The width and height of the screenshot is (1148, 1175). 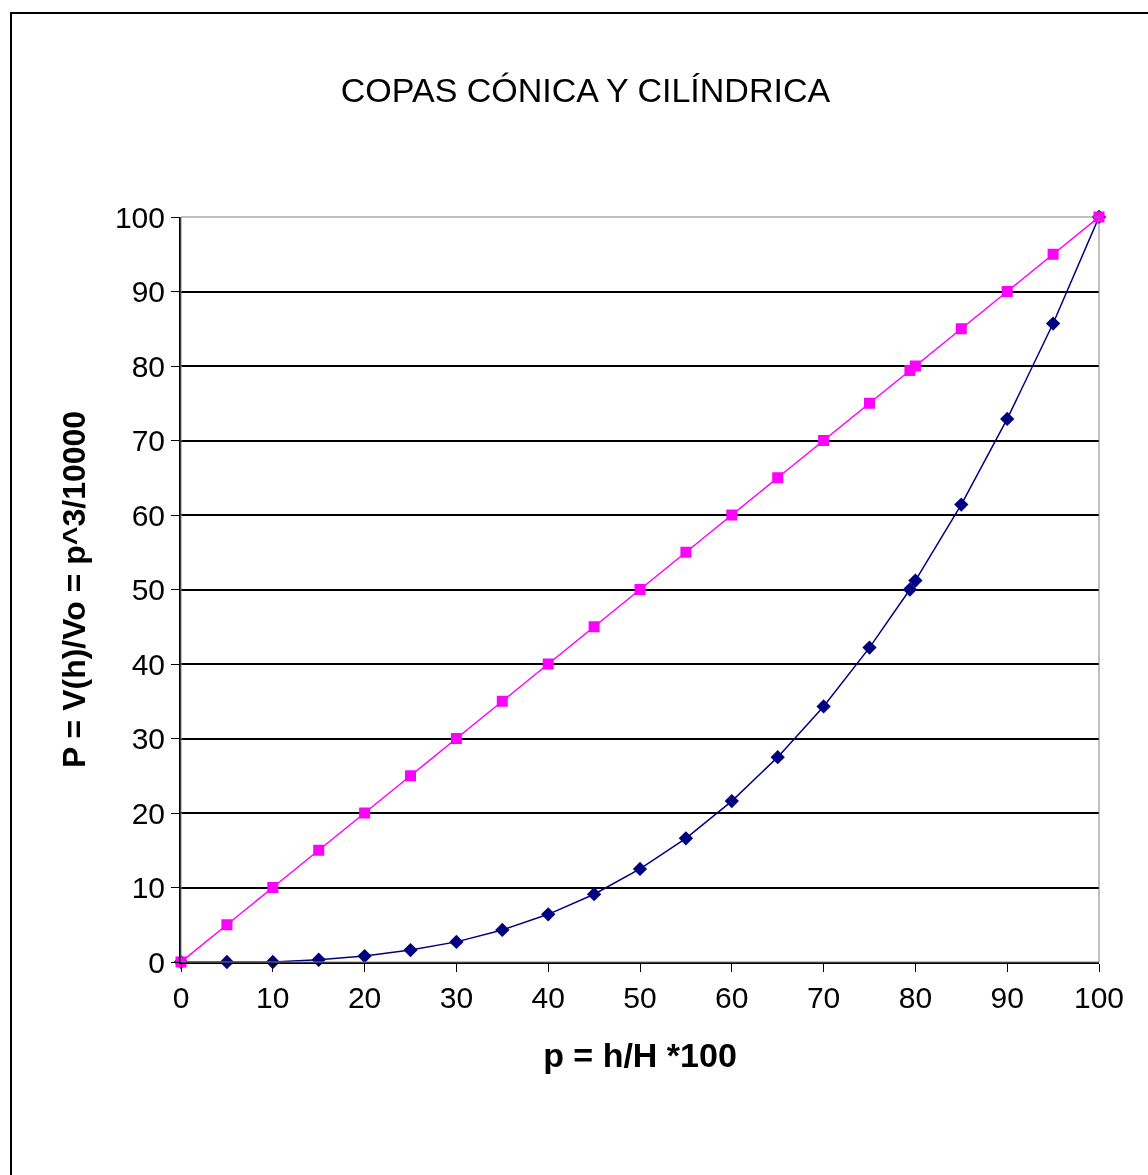 I want to click on x-tick-label: 90, so click(x=1007, y=997).